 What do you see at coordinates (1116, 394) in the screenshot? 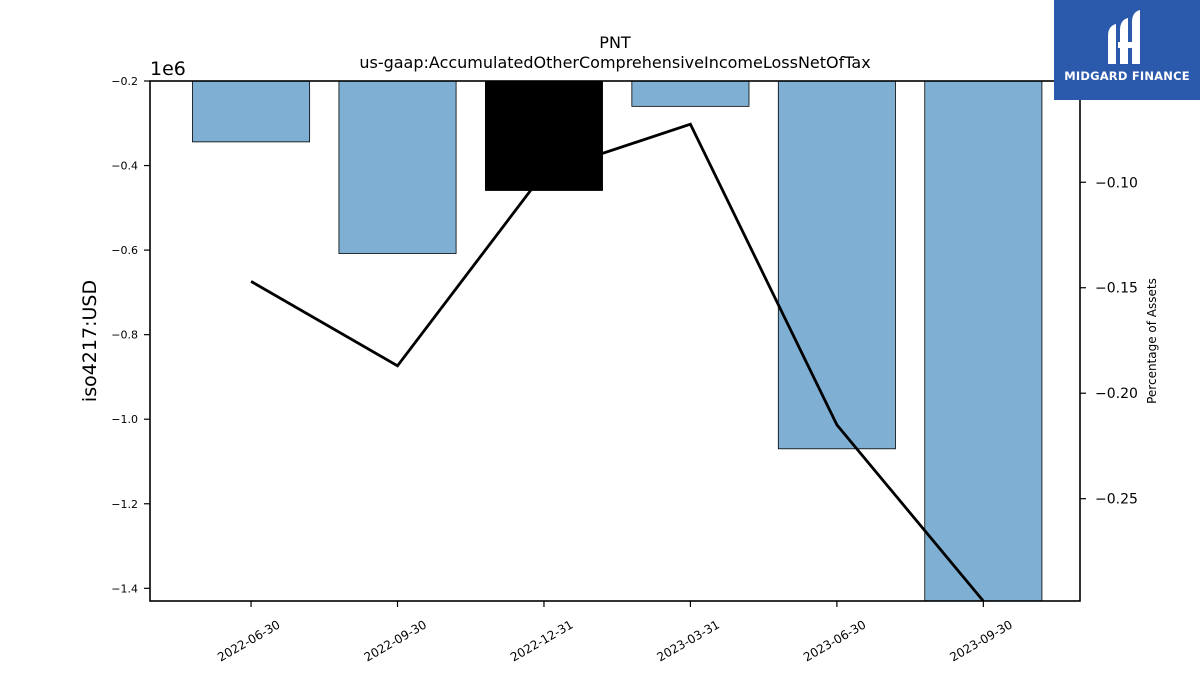
I see `y2-tick-label: −0.20` at bounding box center [1116, 394].